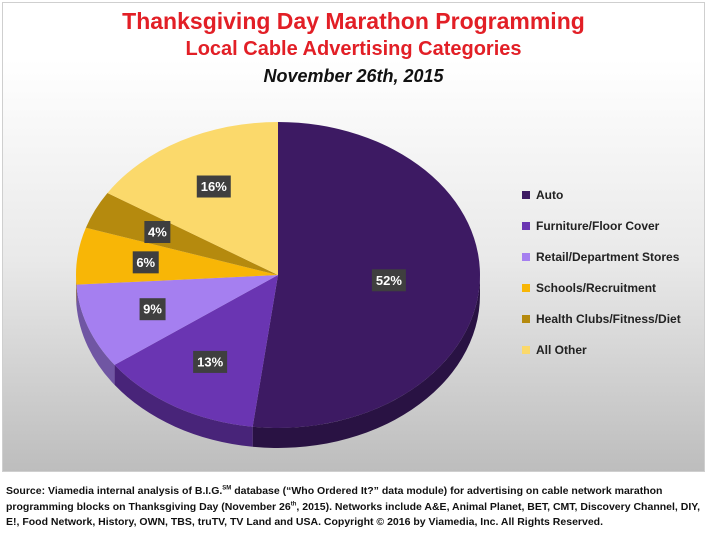 Image resolution: width=707 pixels, height=533 pixels. I want to click on legend-label: All Other, so click(561, 349).